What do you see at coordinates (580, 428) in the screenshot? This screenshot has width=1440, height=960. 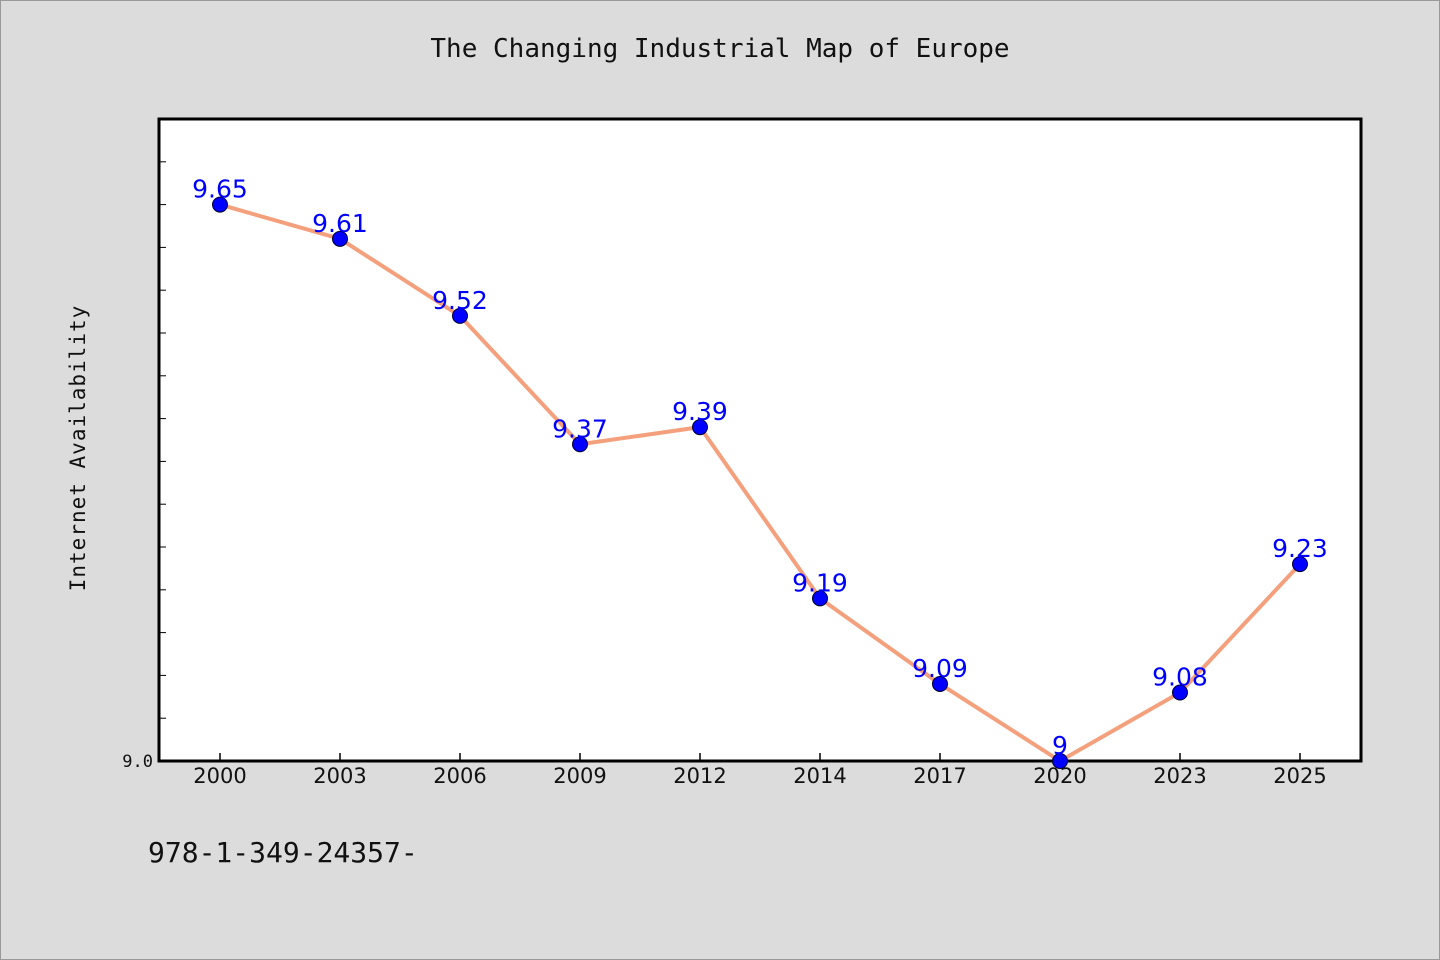 I see `data-label: 9.37` at bounding box center [580, 428].